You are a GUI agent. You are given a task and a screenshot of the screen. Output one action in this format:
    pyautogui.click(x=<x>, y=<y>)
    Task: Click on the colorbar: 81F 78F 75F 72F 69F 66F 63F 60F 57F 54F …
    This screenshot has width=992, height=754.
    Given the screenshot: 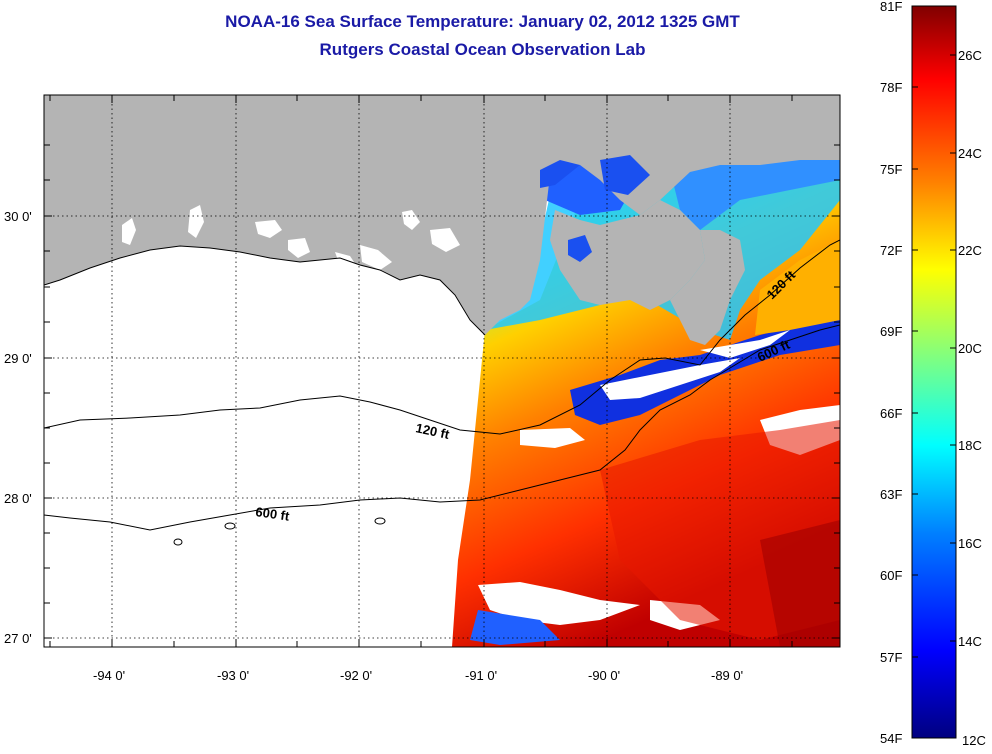 What is the action you would take?
    pyautogui.click(x=933, y=374)
    